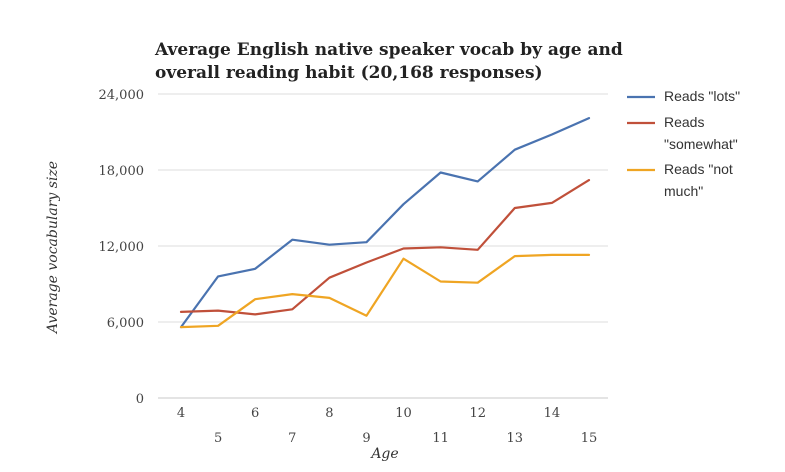 The width and height of the screenshot is (785, 472). I want to click on legend-label-2: "somewhat", so click(701, 144).